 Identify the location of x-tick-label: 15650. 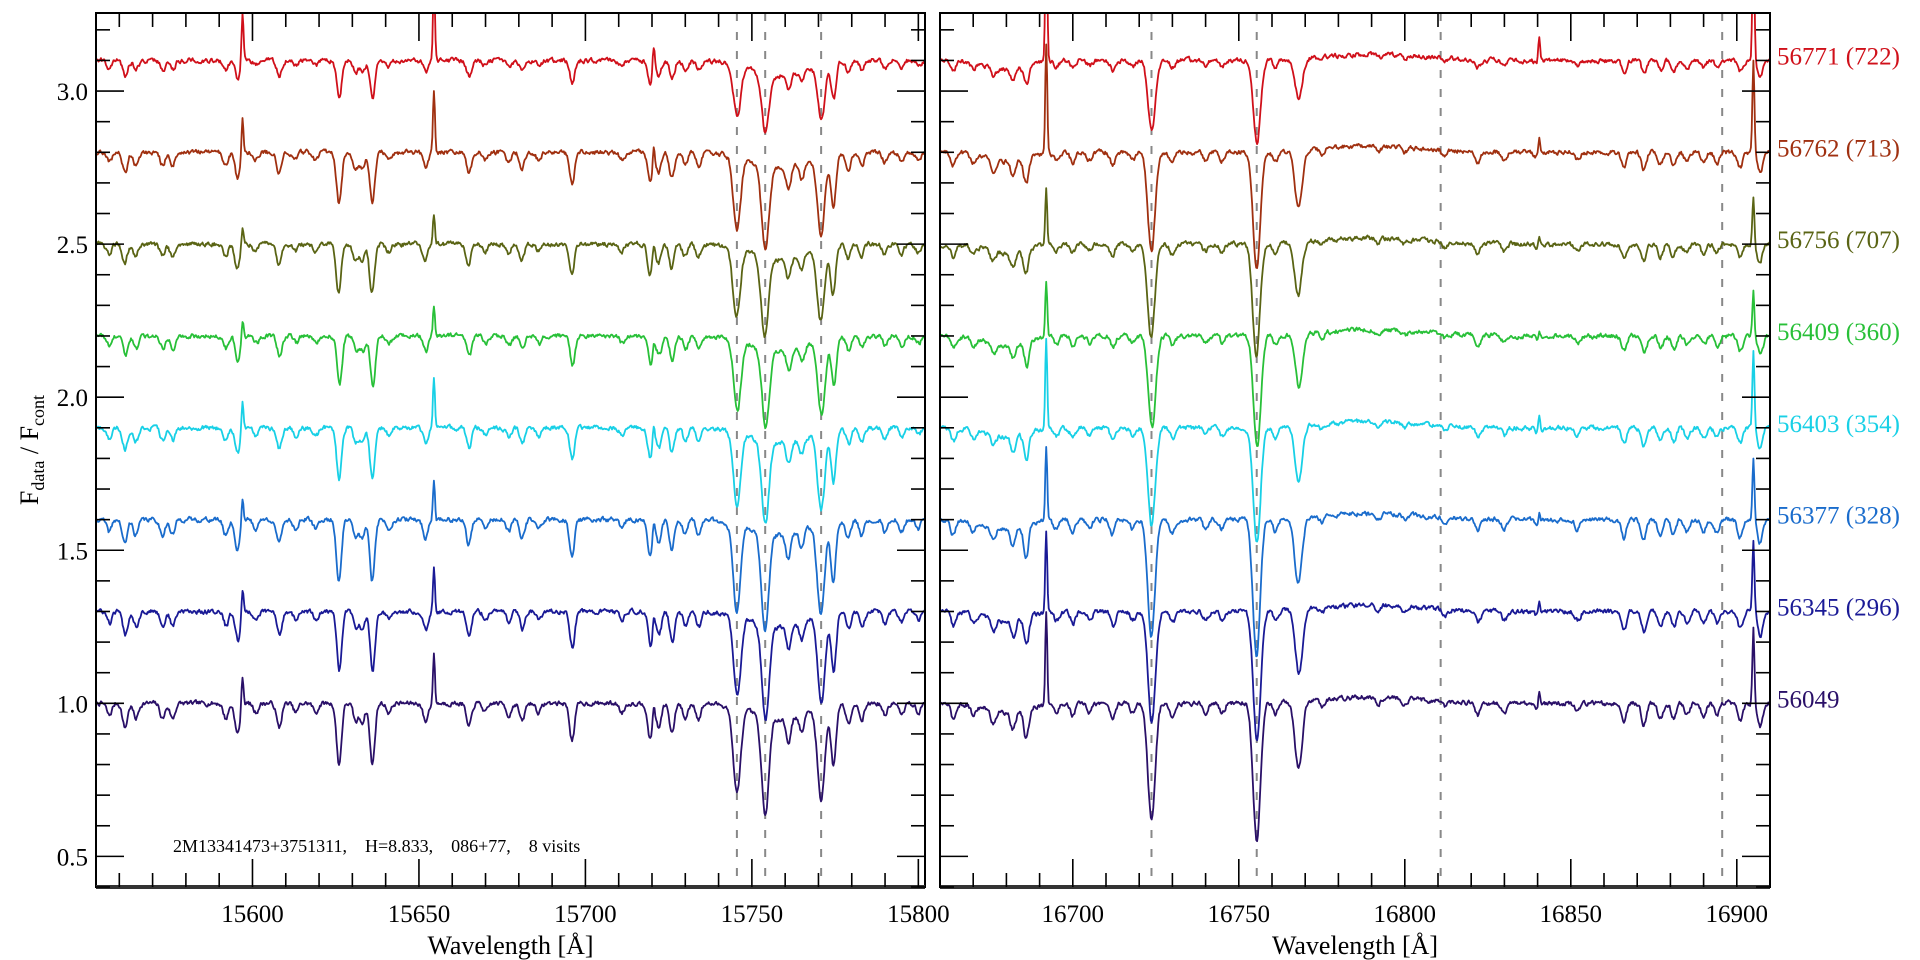
(419, 914).